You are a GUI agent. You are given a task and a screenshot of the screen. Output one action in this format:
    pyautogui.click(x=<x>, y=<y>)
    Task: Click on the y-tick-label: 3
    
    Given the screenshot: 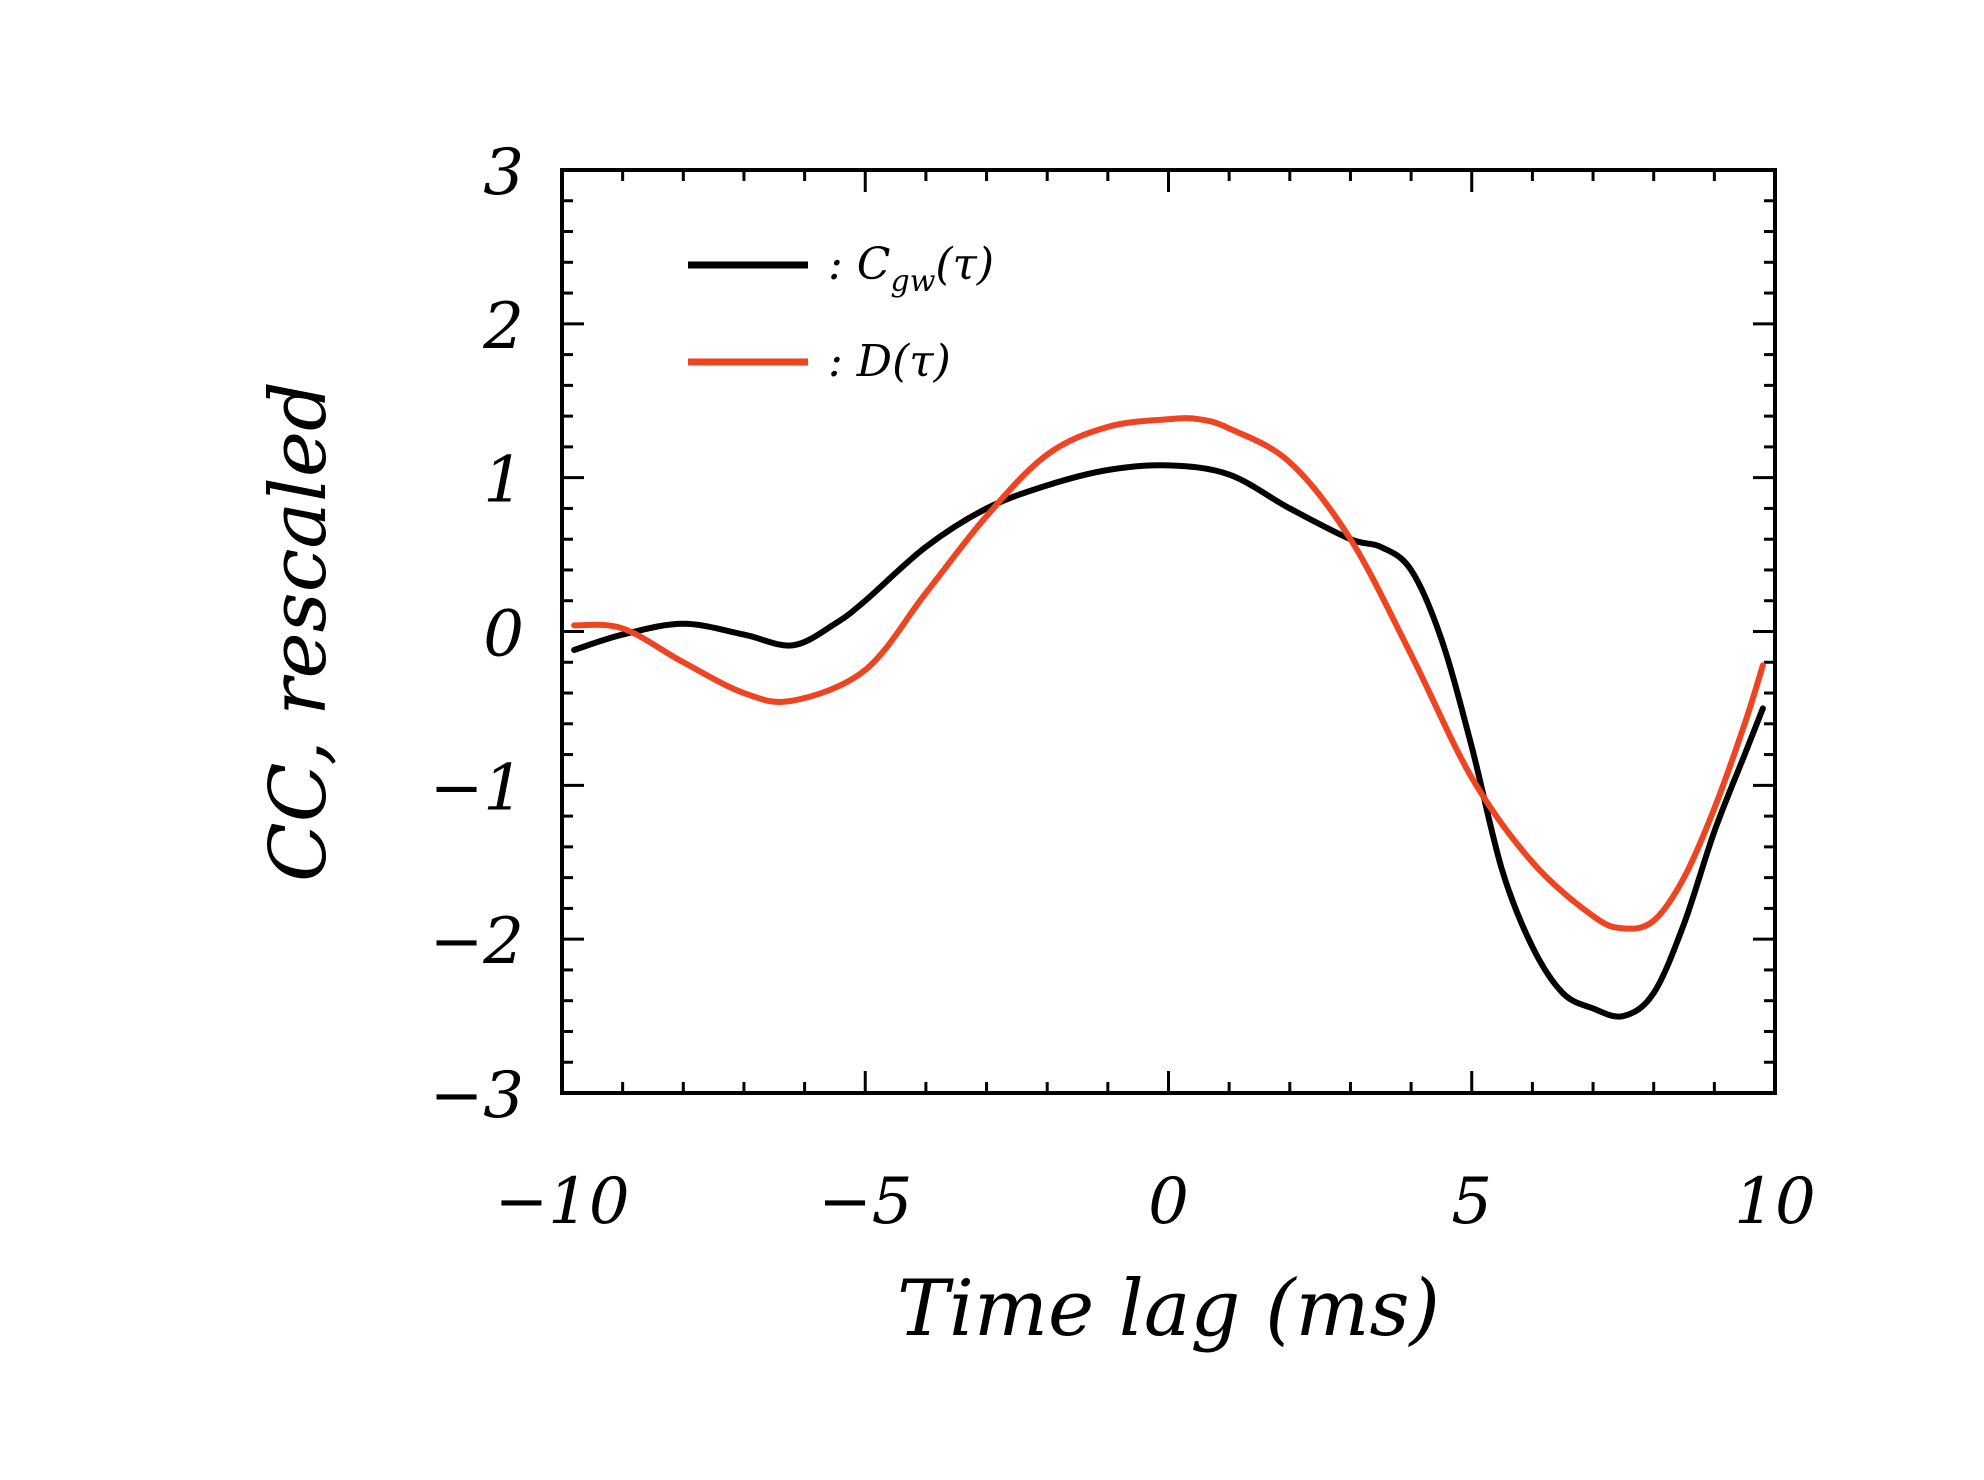 What is the action you would take?
    pyautogui.click(x=503, y=173)
    